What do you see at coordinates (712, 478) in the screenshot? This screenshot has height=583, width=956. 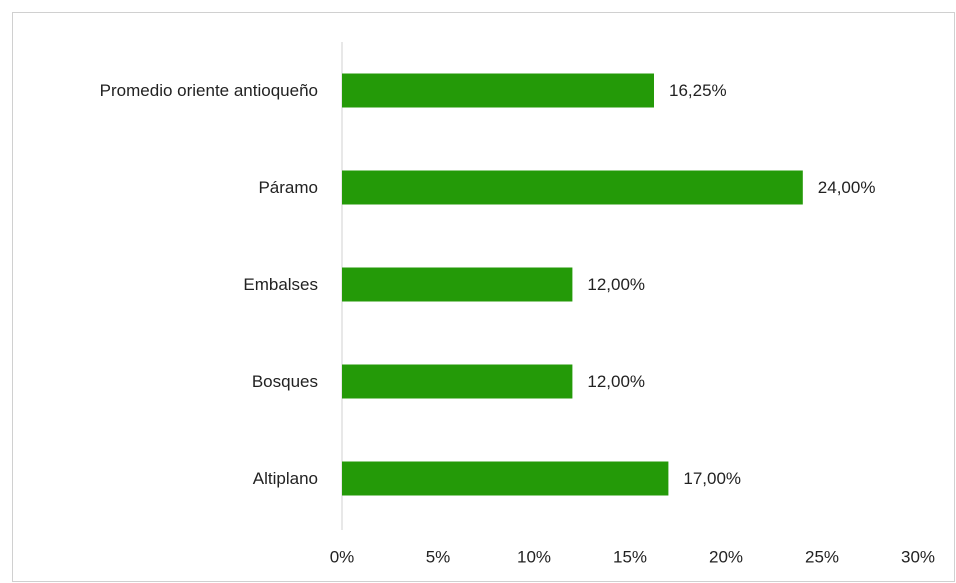 I see `data-label: 17,00%` at bounding box center [712, 478].